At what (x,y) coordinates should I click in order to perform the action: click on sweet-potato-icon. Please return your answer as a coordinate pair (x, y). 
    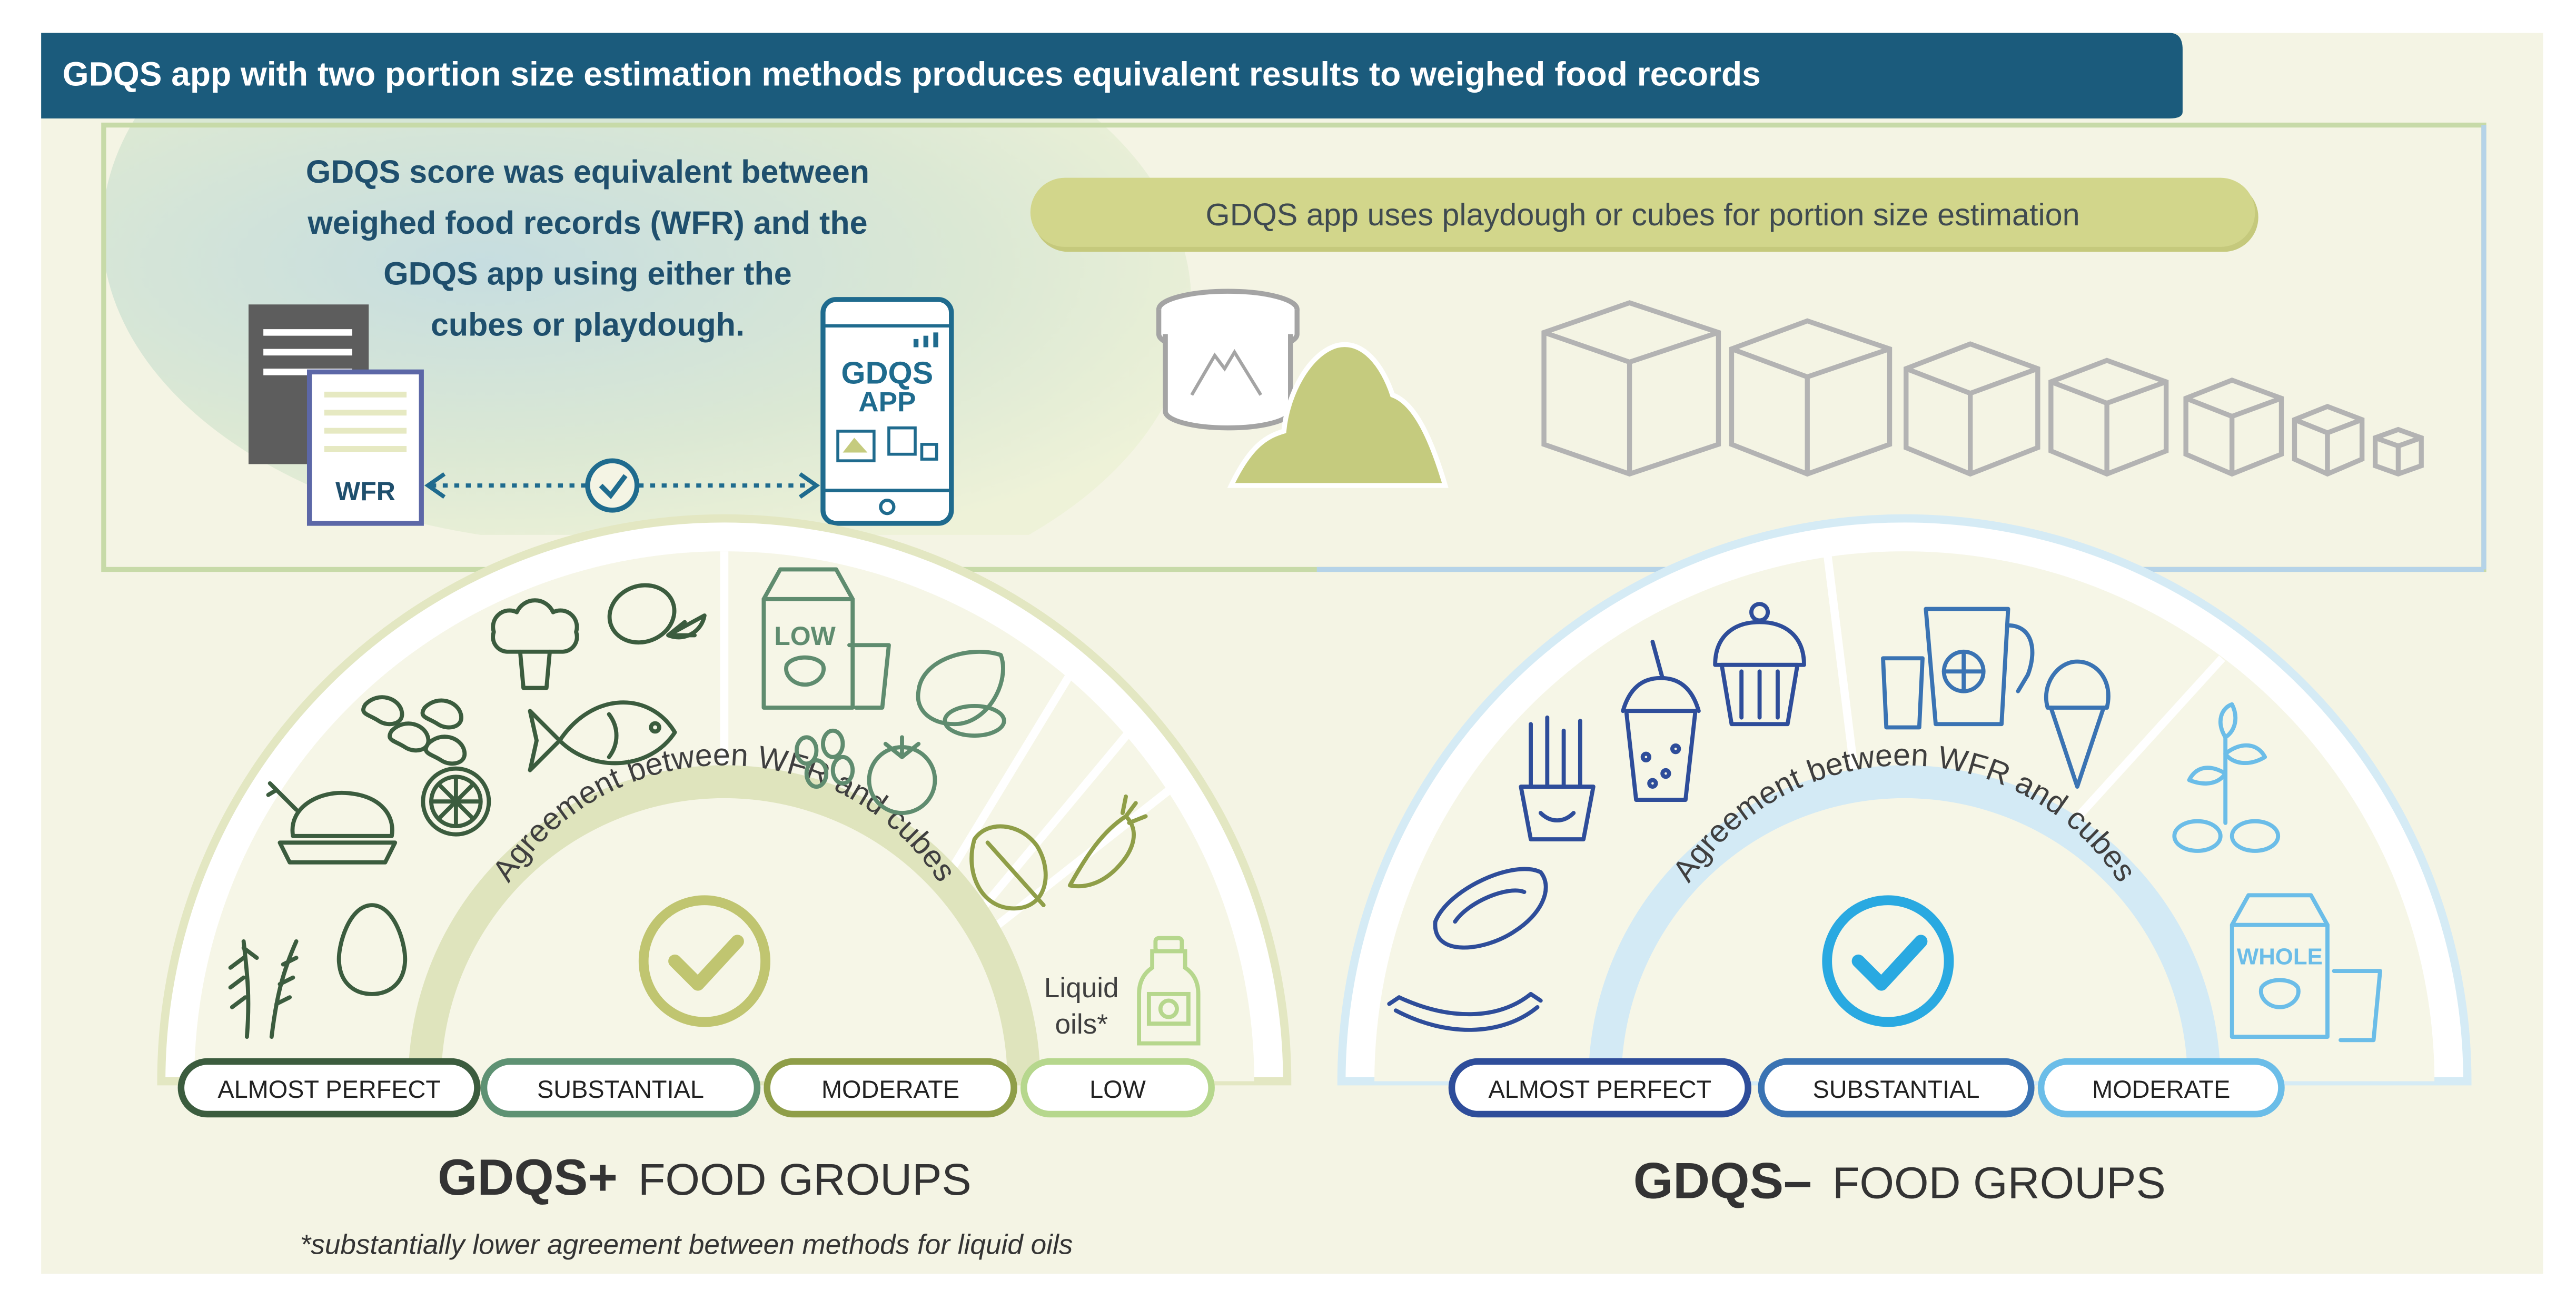
    Looking at the image, I should click on (961, 694).